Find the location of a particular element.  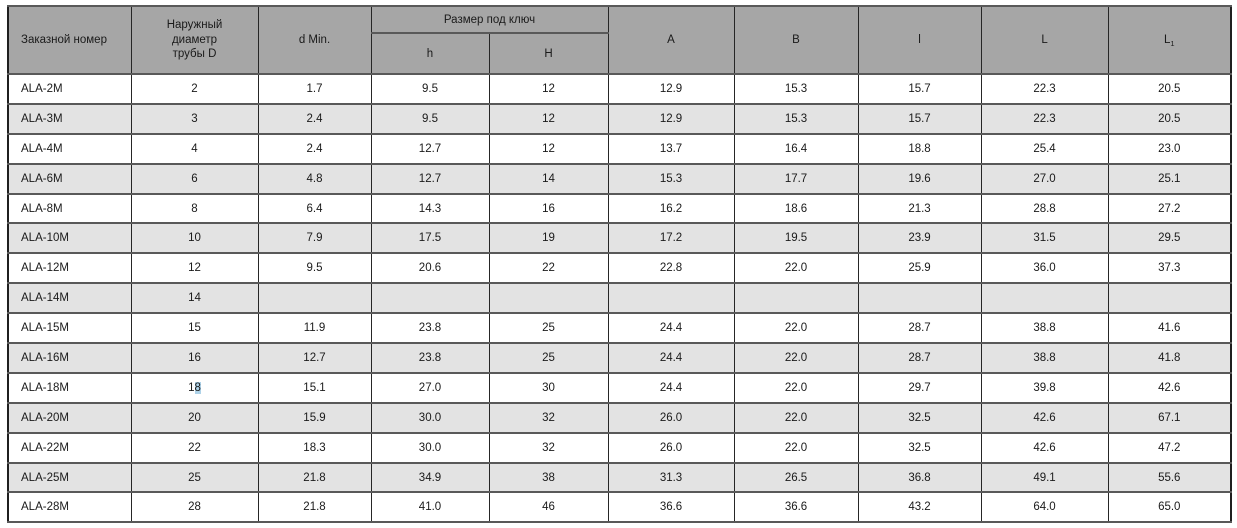

value-cell-A: 17.2 is located at coordinates (671, 238).